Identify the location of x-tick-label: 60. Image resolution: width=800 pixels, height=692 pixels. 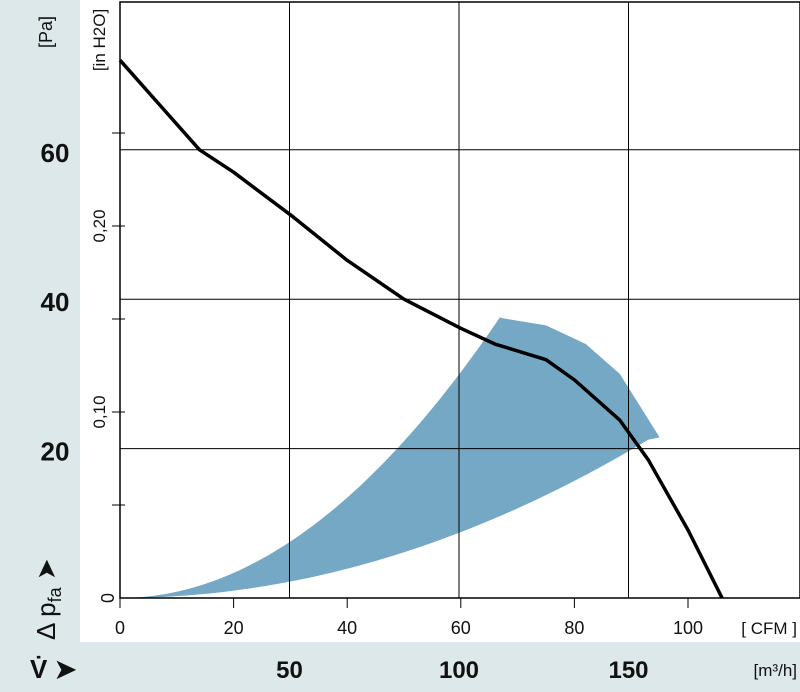
(461, 628).